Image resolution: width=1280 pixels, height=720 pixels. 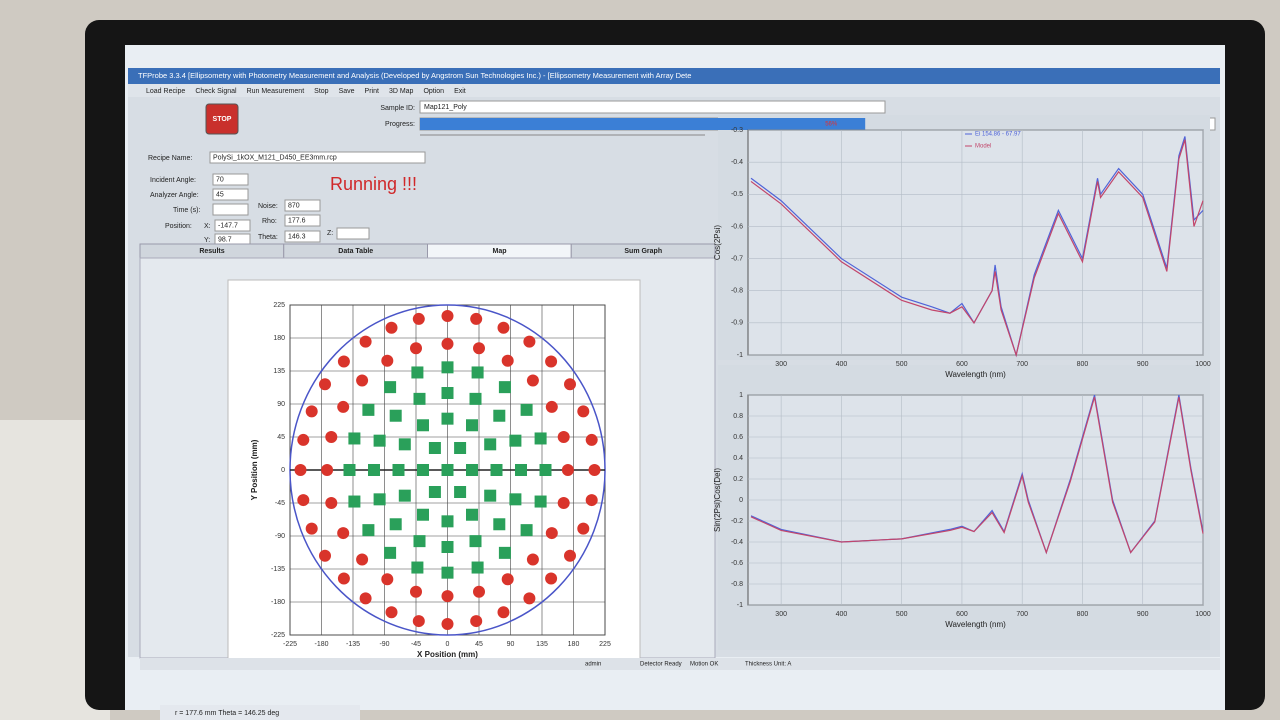 What do you see at coordinates (207, 240) in the screenshot?
I see `field-label: Y:` at bounding box center [207, 240].